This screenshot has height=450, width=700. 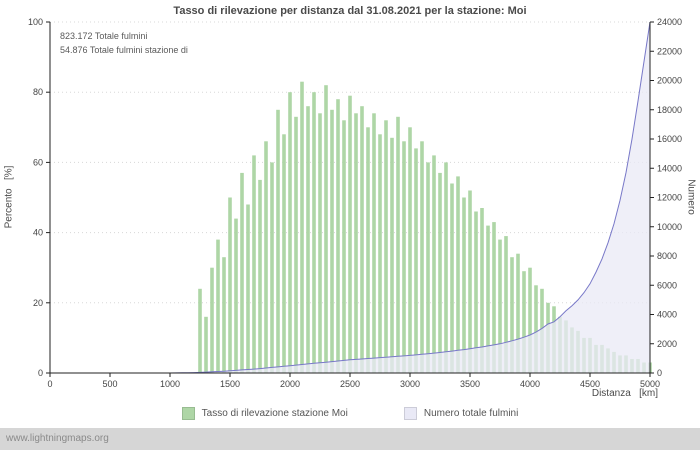 I want to click on right-tick-label: 14000, so click(x=669, y=168).